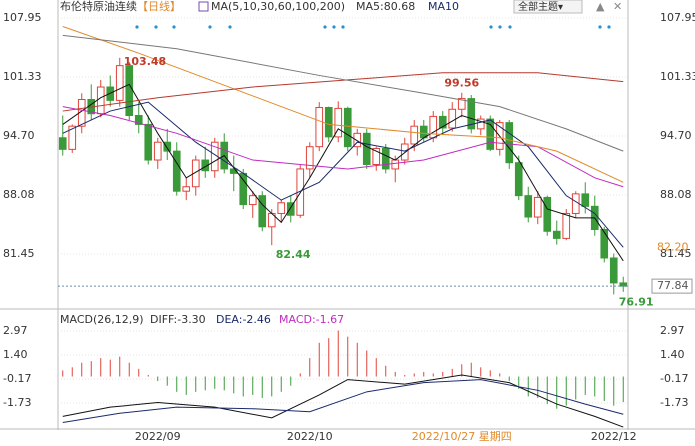 The height and width of the screenshot is (446, 695). Describe the element at coordinates (677, 76) in the screenshot. I see `y-tick-label-right: 101.33` at that location.